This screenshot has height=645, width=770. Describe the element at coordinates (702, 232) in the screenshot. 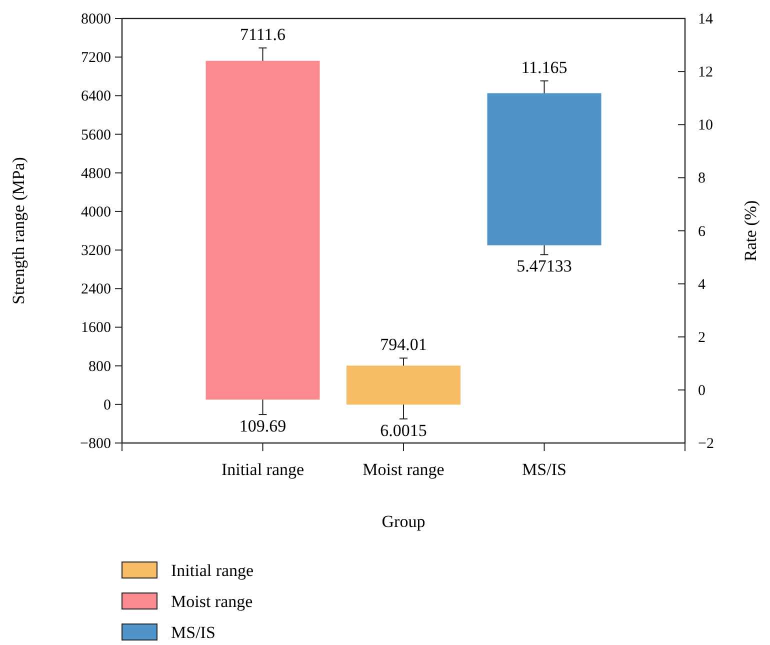

I see `y2-tick-label: 6` at that location.